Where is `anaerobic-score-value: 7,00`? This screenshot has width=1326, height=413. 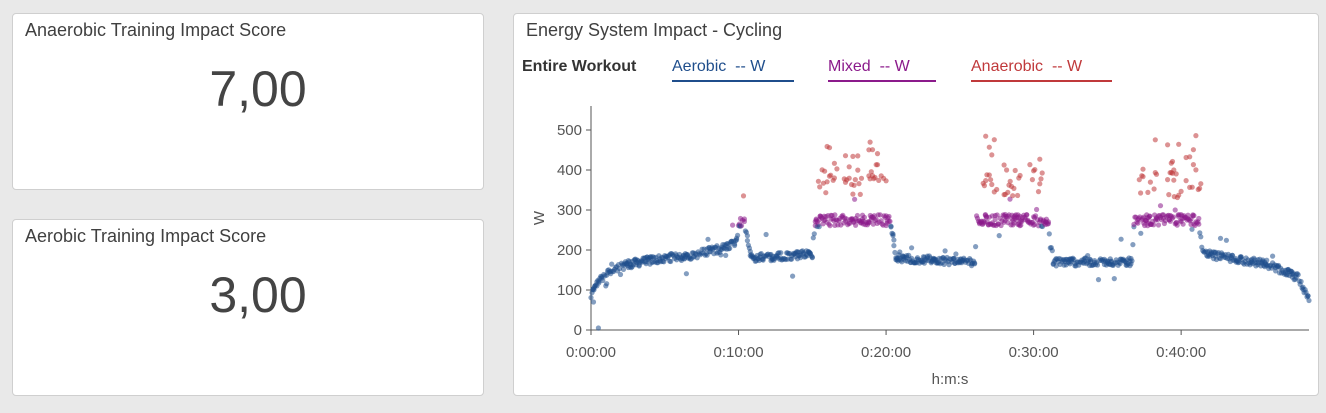
anaerobic-score-value: 7,00 is located at coordinates (258, 89).